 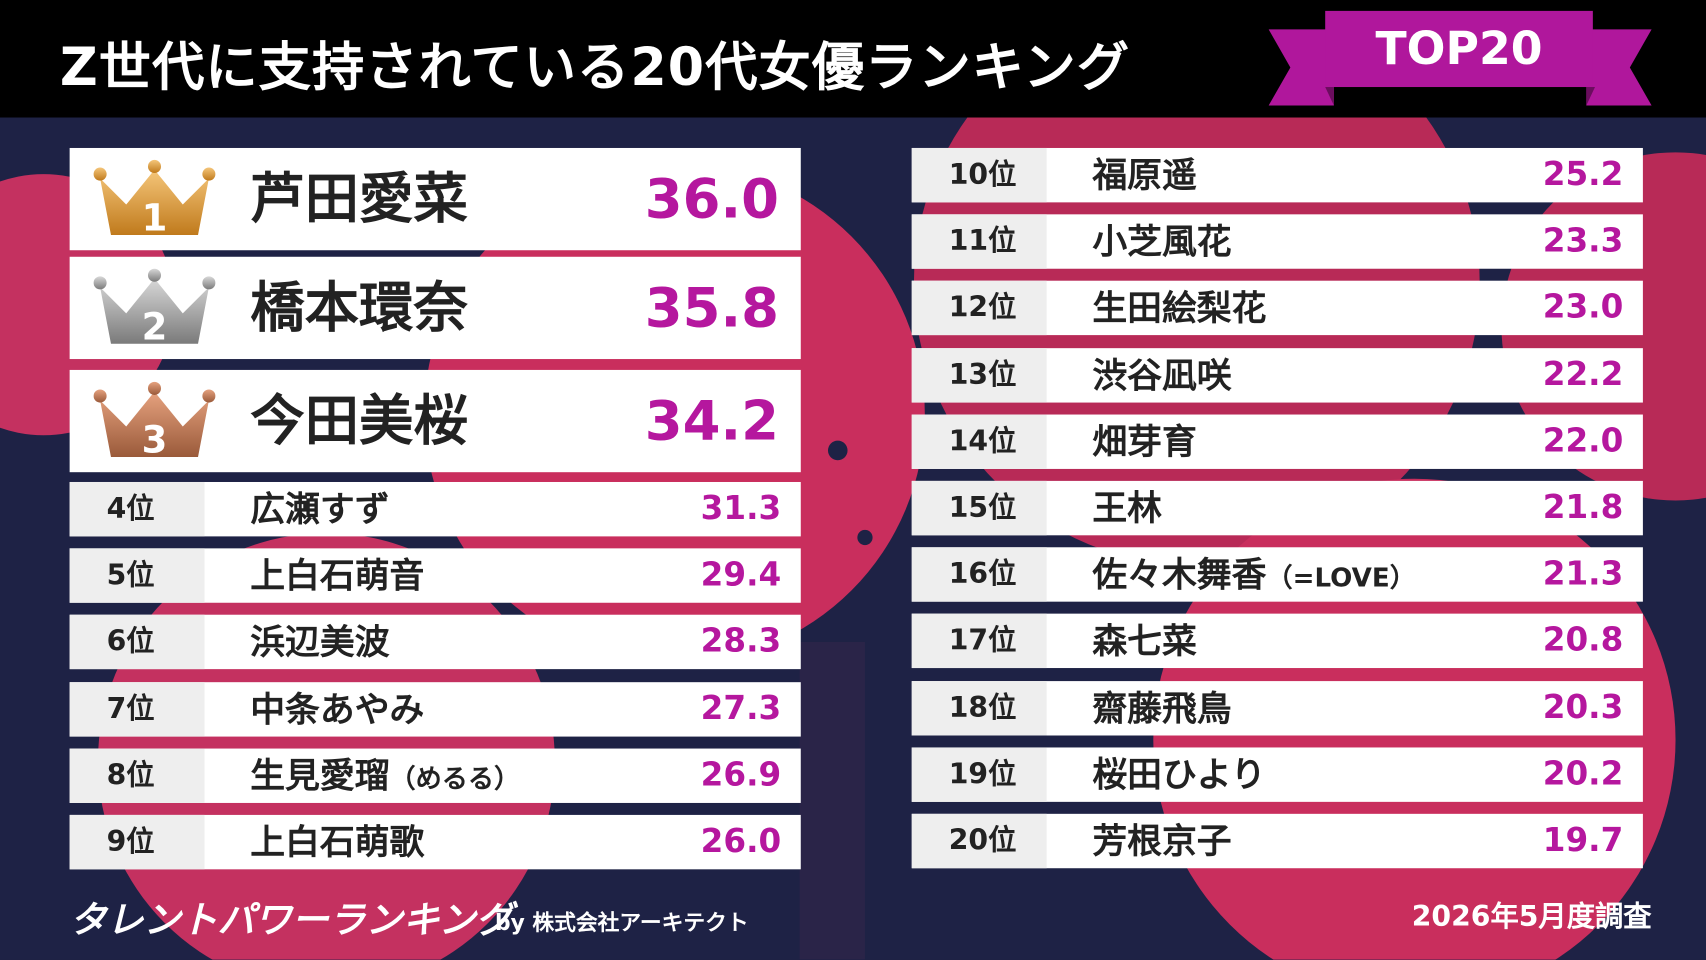 What do you see at coordinates (1277, 708) in the screenshot?
I see `rank-row: 18位 齋藤飛鳥 20.3` at bounding box center [1277, 708].